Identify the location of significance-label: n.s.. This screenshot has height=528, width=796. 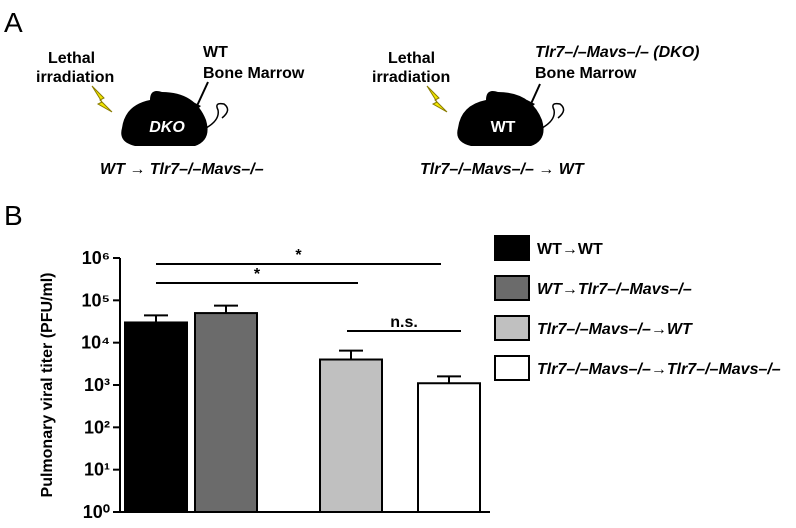
(404, 322).